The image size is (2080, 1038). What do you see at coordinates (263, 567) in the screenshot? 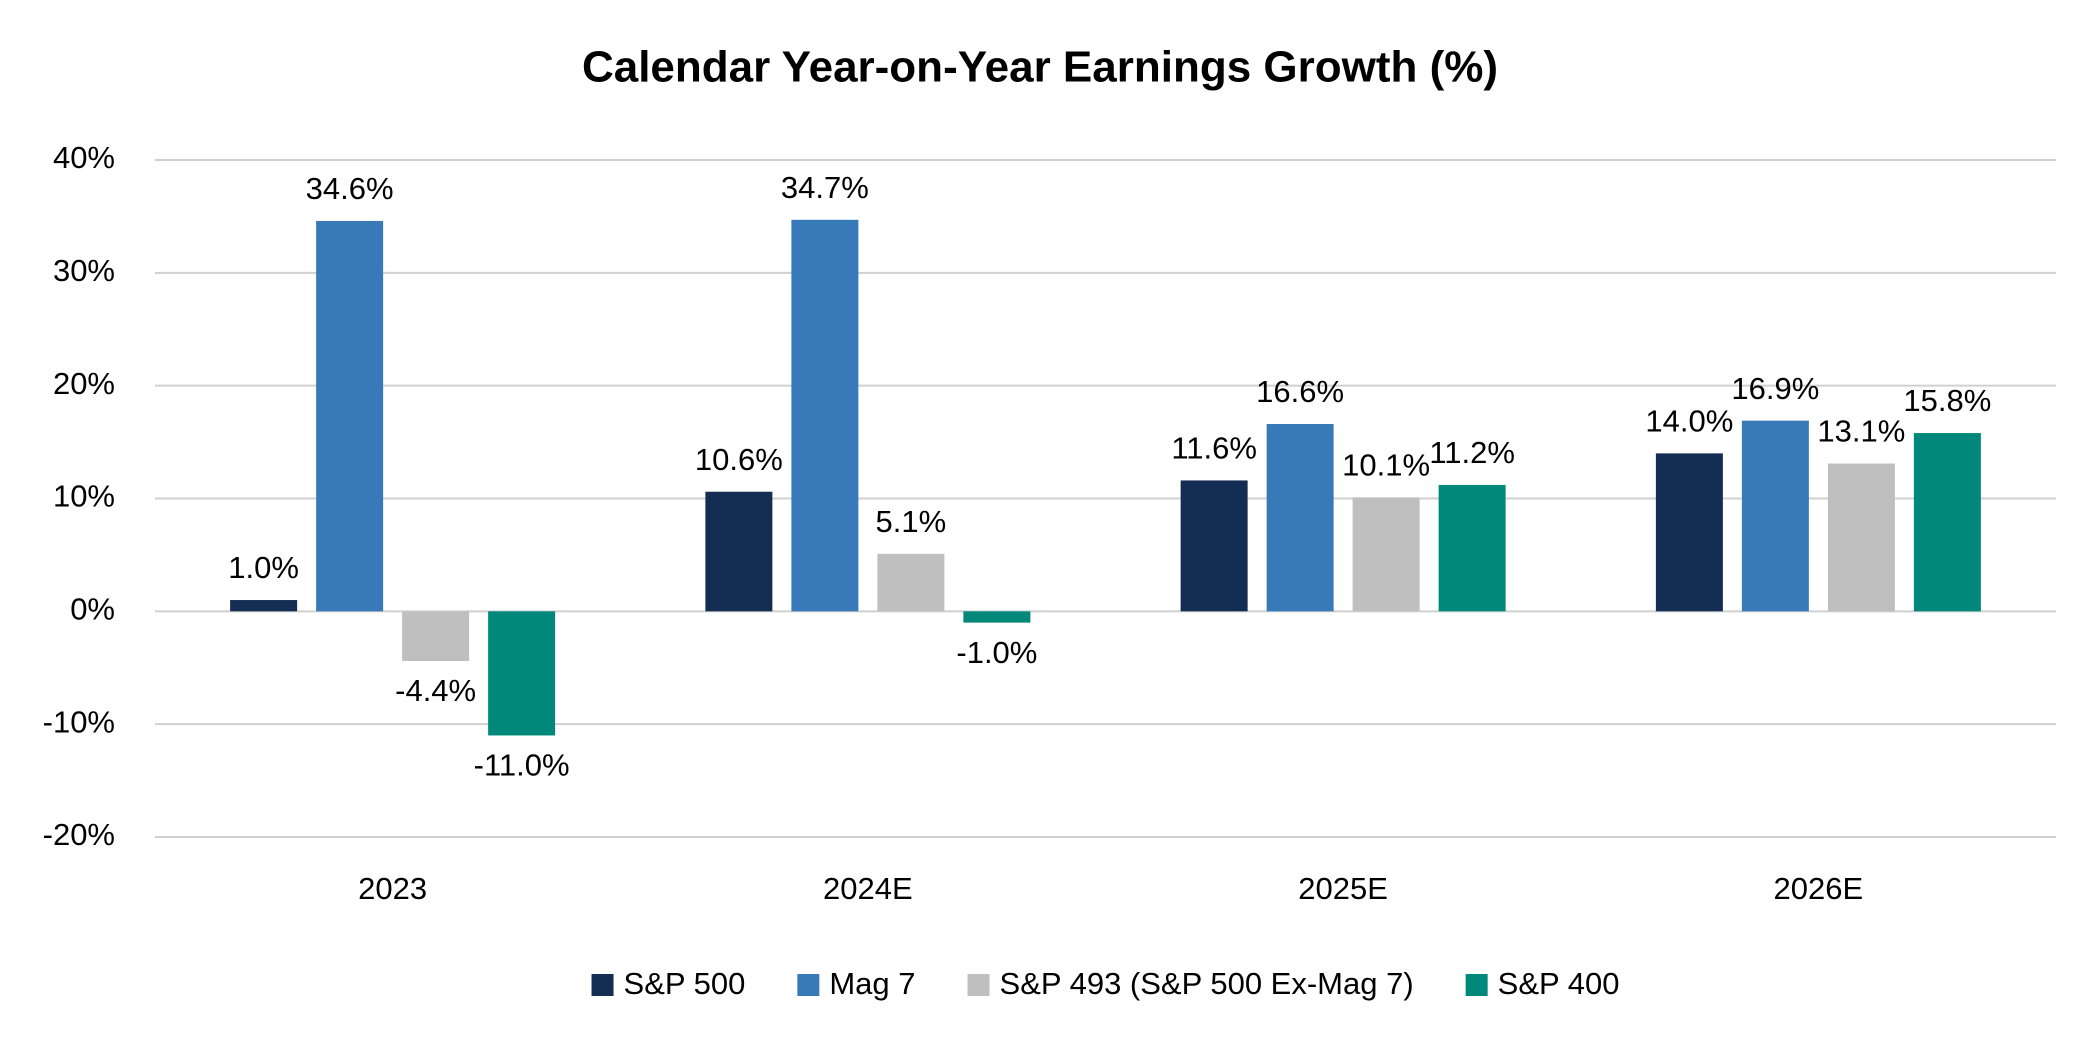
I see `value-label: 1.0%` at bounding box center [263, 567].